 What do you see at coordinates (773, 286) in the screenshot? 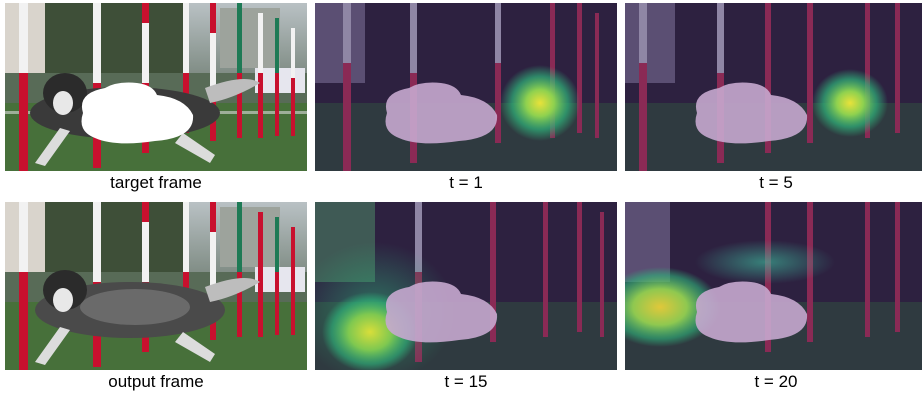
I see `attention-map-t20` at bounding box center [773, 286].